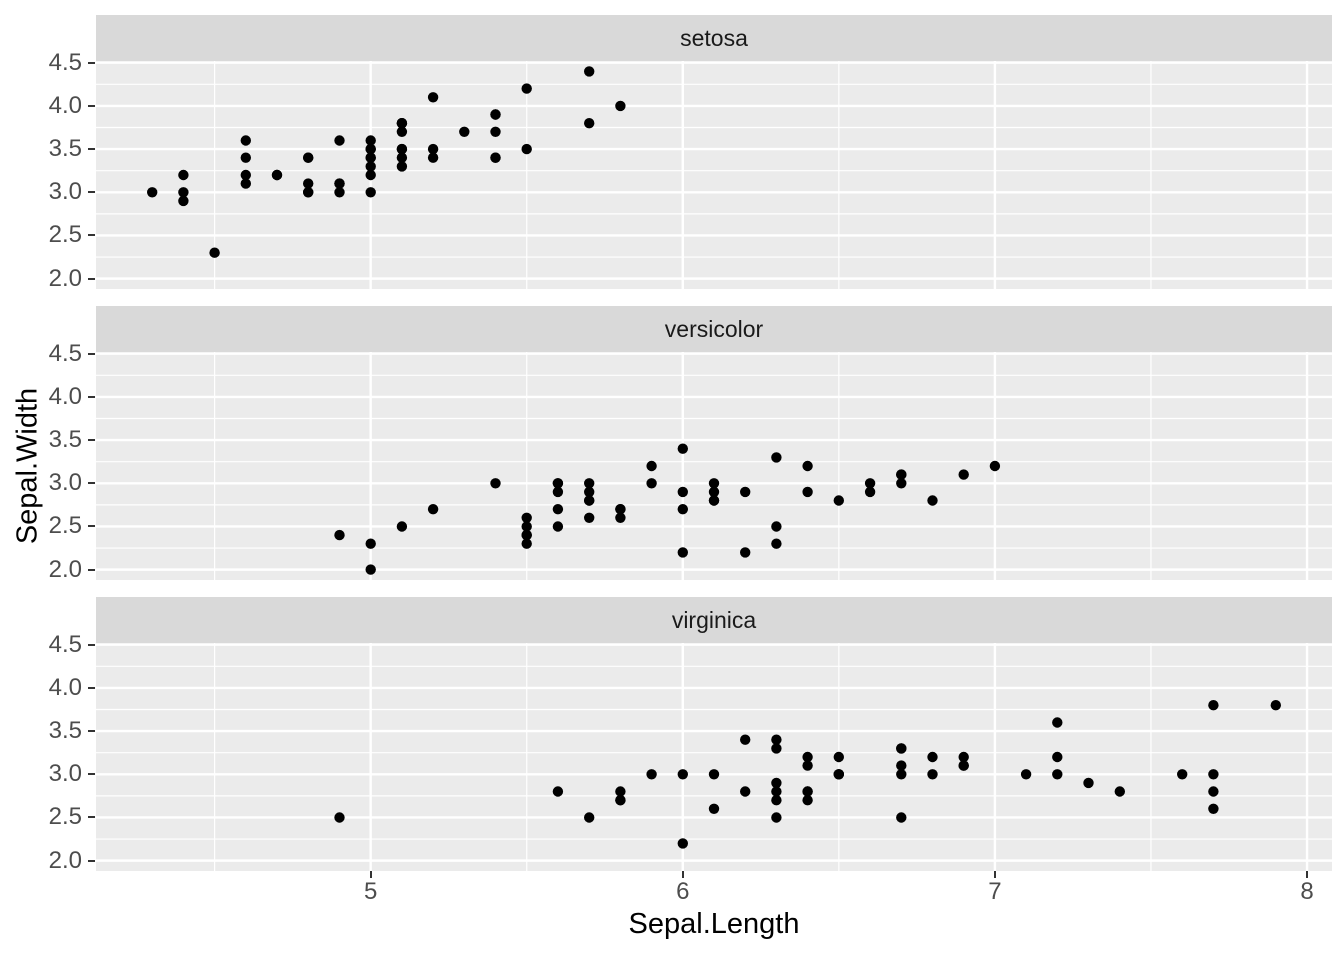  What do you see at coordinates (386, 162) in the screenshot?
I see `points-setosa` at bounding box center [386, 162].